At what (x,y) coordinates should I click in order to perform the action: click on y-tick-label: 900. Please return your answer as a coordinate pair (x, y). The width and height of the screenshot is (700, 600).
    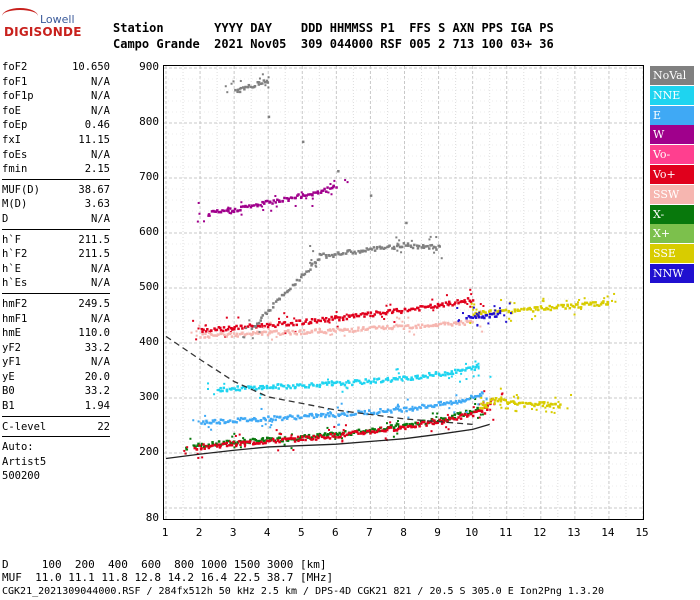
    Looking at the image, I should click on (149, 66).